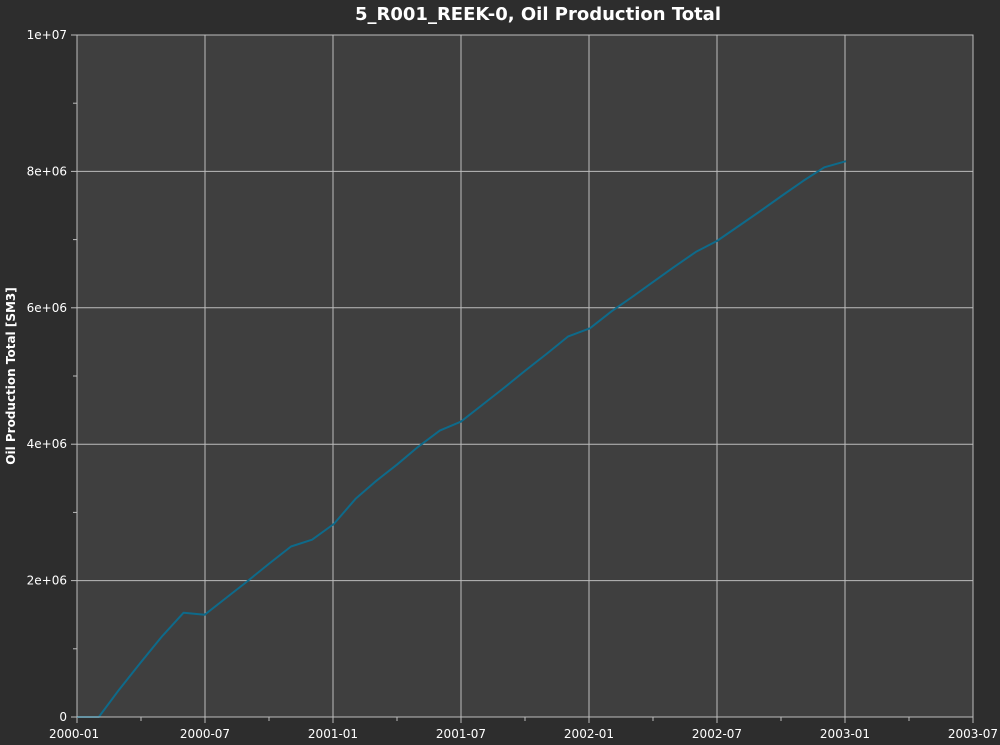 The width and height of the screenshot is (1000, 745). I want to click on x-tick-label: 2001-07, so click(461, 734).